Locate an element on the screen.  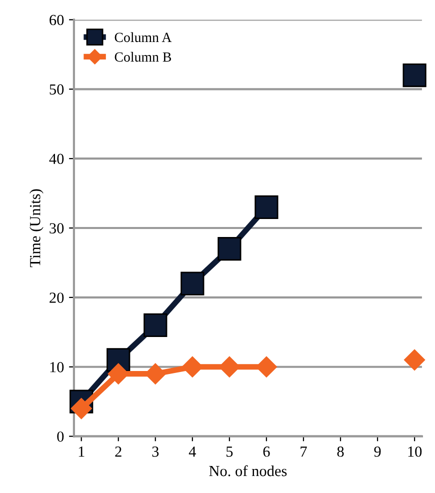
y-tick-label: 10 is located at coordinates (57, 367).